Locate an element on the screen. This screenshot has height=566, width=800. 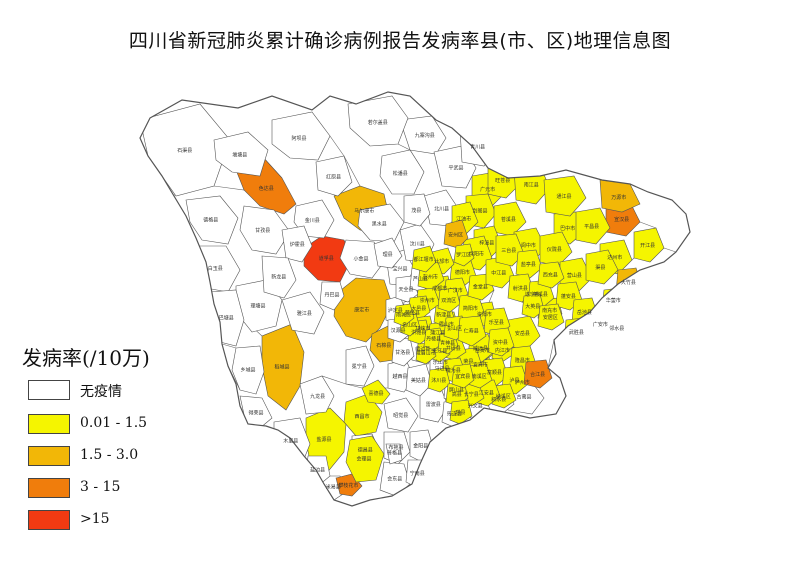
county-label: 兴文县 is located at coordinates (475, 406).